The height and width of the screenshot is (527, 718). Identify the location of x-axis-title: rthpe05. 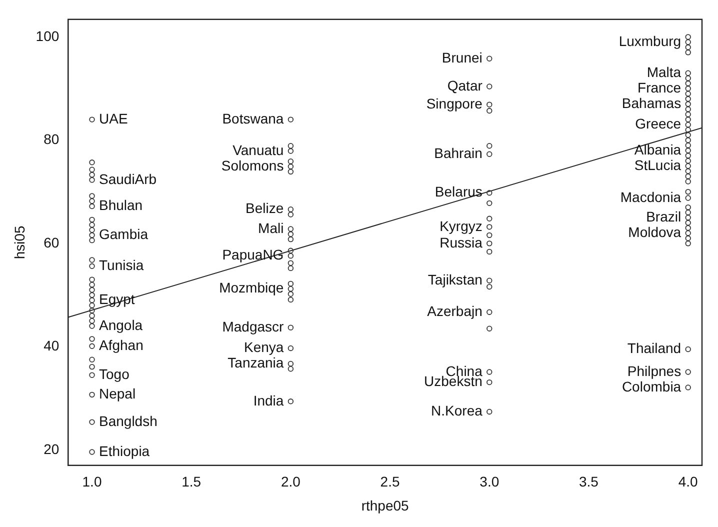
(385, 505).